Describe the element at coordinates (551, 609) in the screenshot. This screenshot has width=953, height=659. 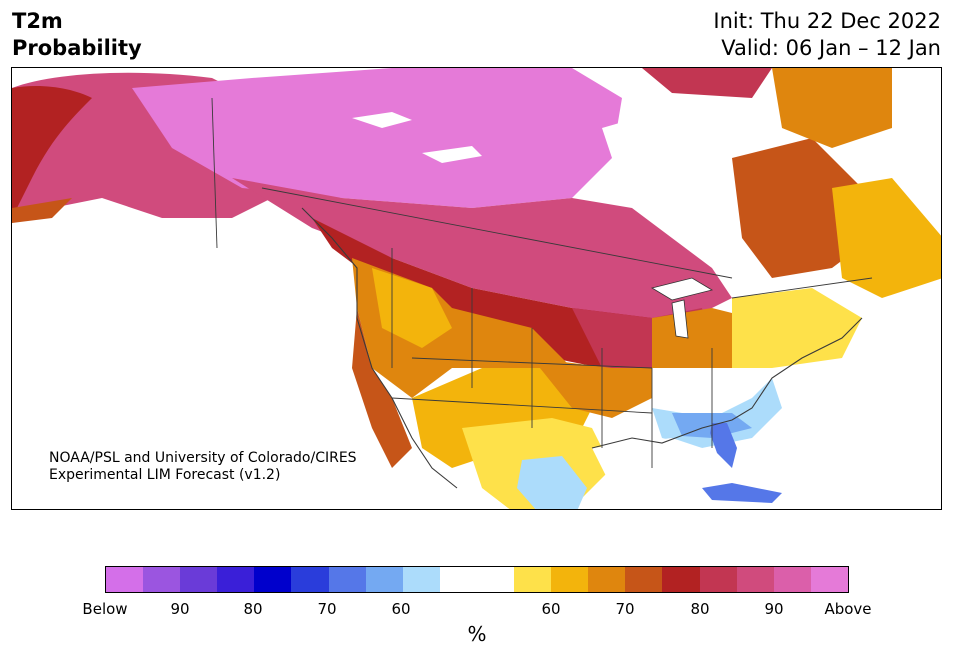
I see `colorbar-label-above-60: 60` at that location.